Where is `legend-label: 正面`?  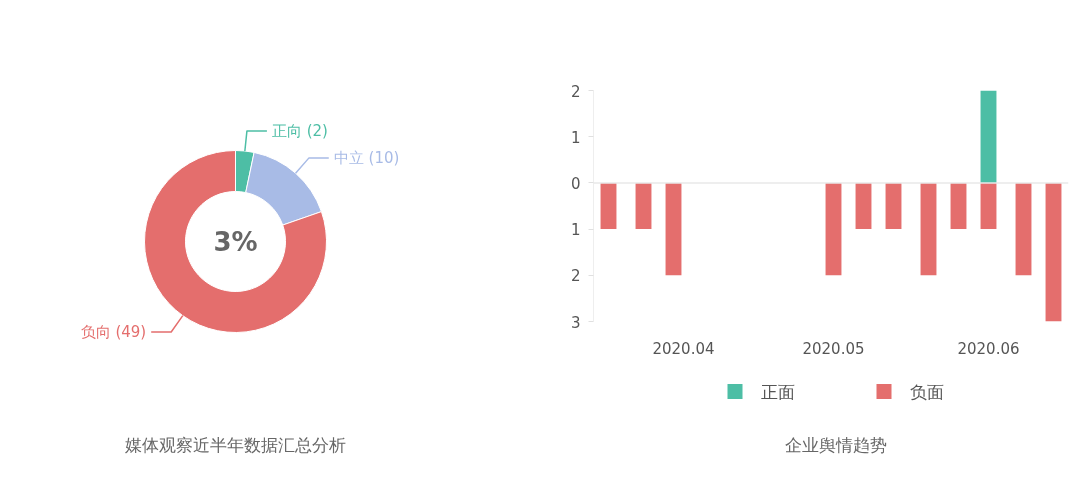 legend-label: 正面 is located at coordinates (777, 391).